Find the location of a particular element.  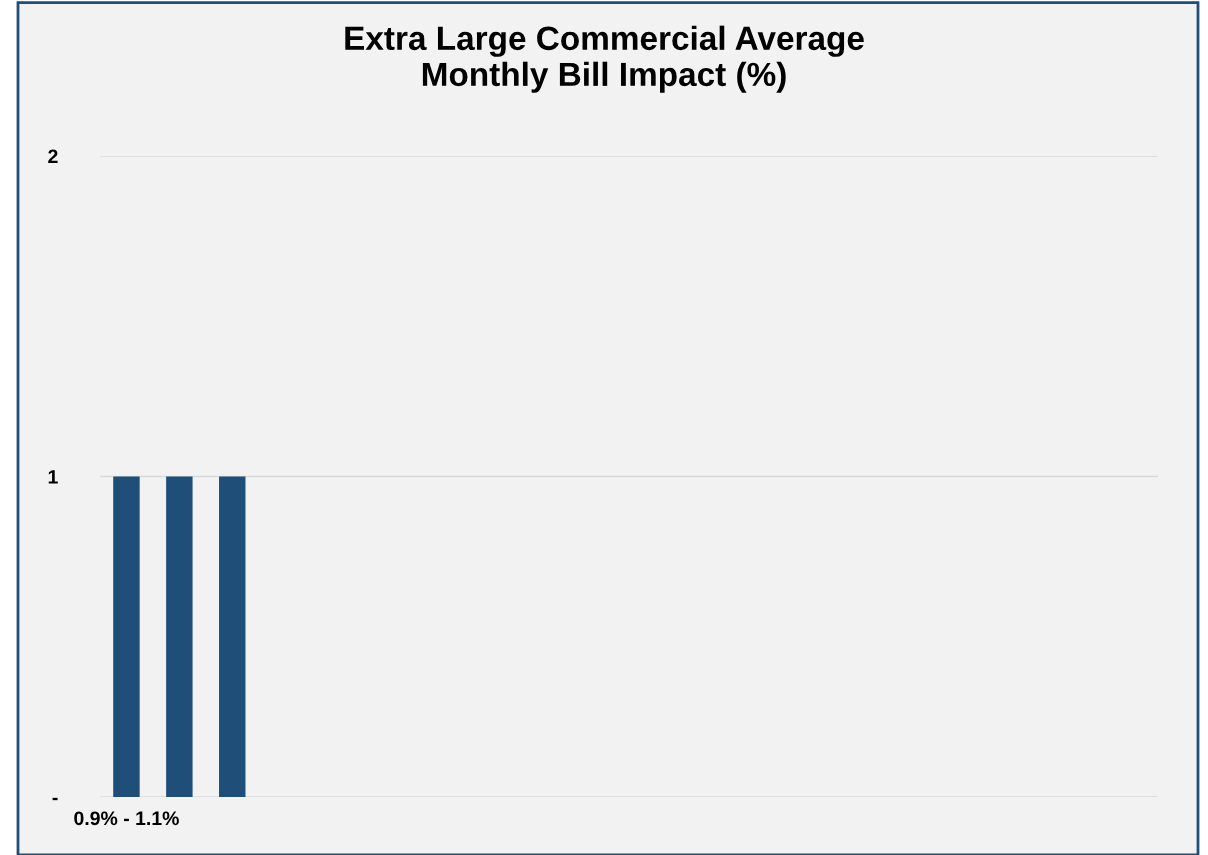

y-tick-label: - is located at coordinates (55, 799).